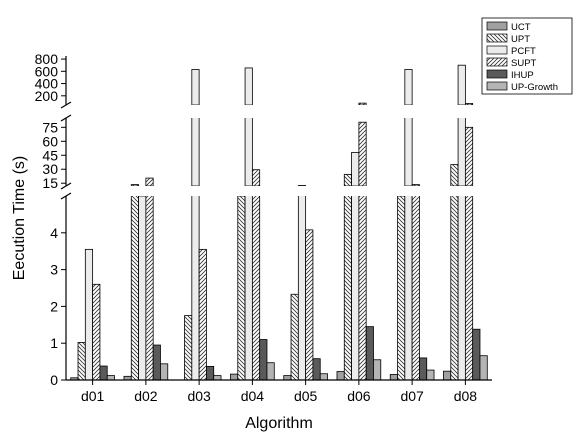 The image size is (574, 439). What do you see at coordinates (270, 371) in the screenshot?
I see `bar-up-growth-d04` at bounding box center [270, 371].